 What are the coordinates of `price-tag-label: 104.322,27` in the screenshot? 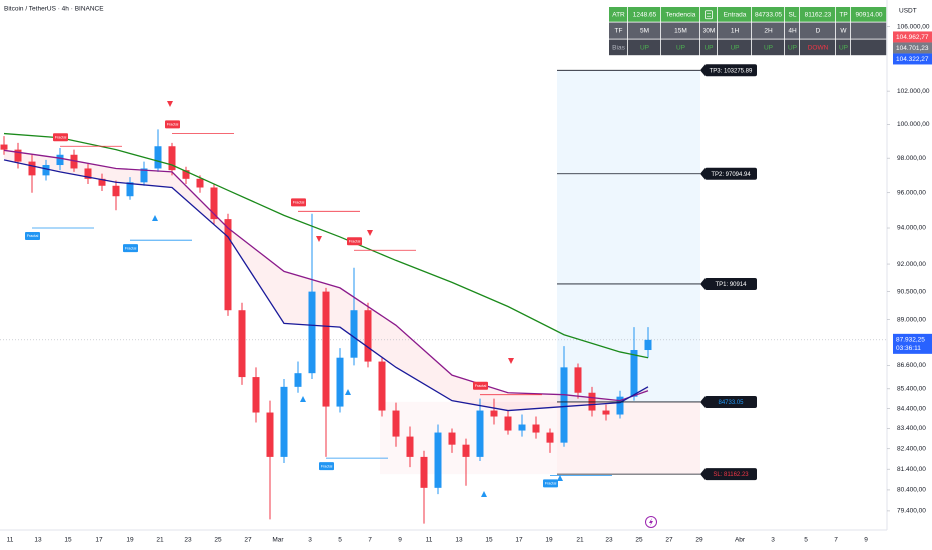 It's located at (912, 59).